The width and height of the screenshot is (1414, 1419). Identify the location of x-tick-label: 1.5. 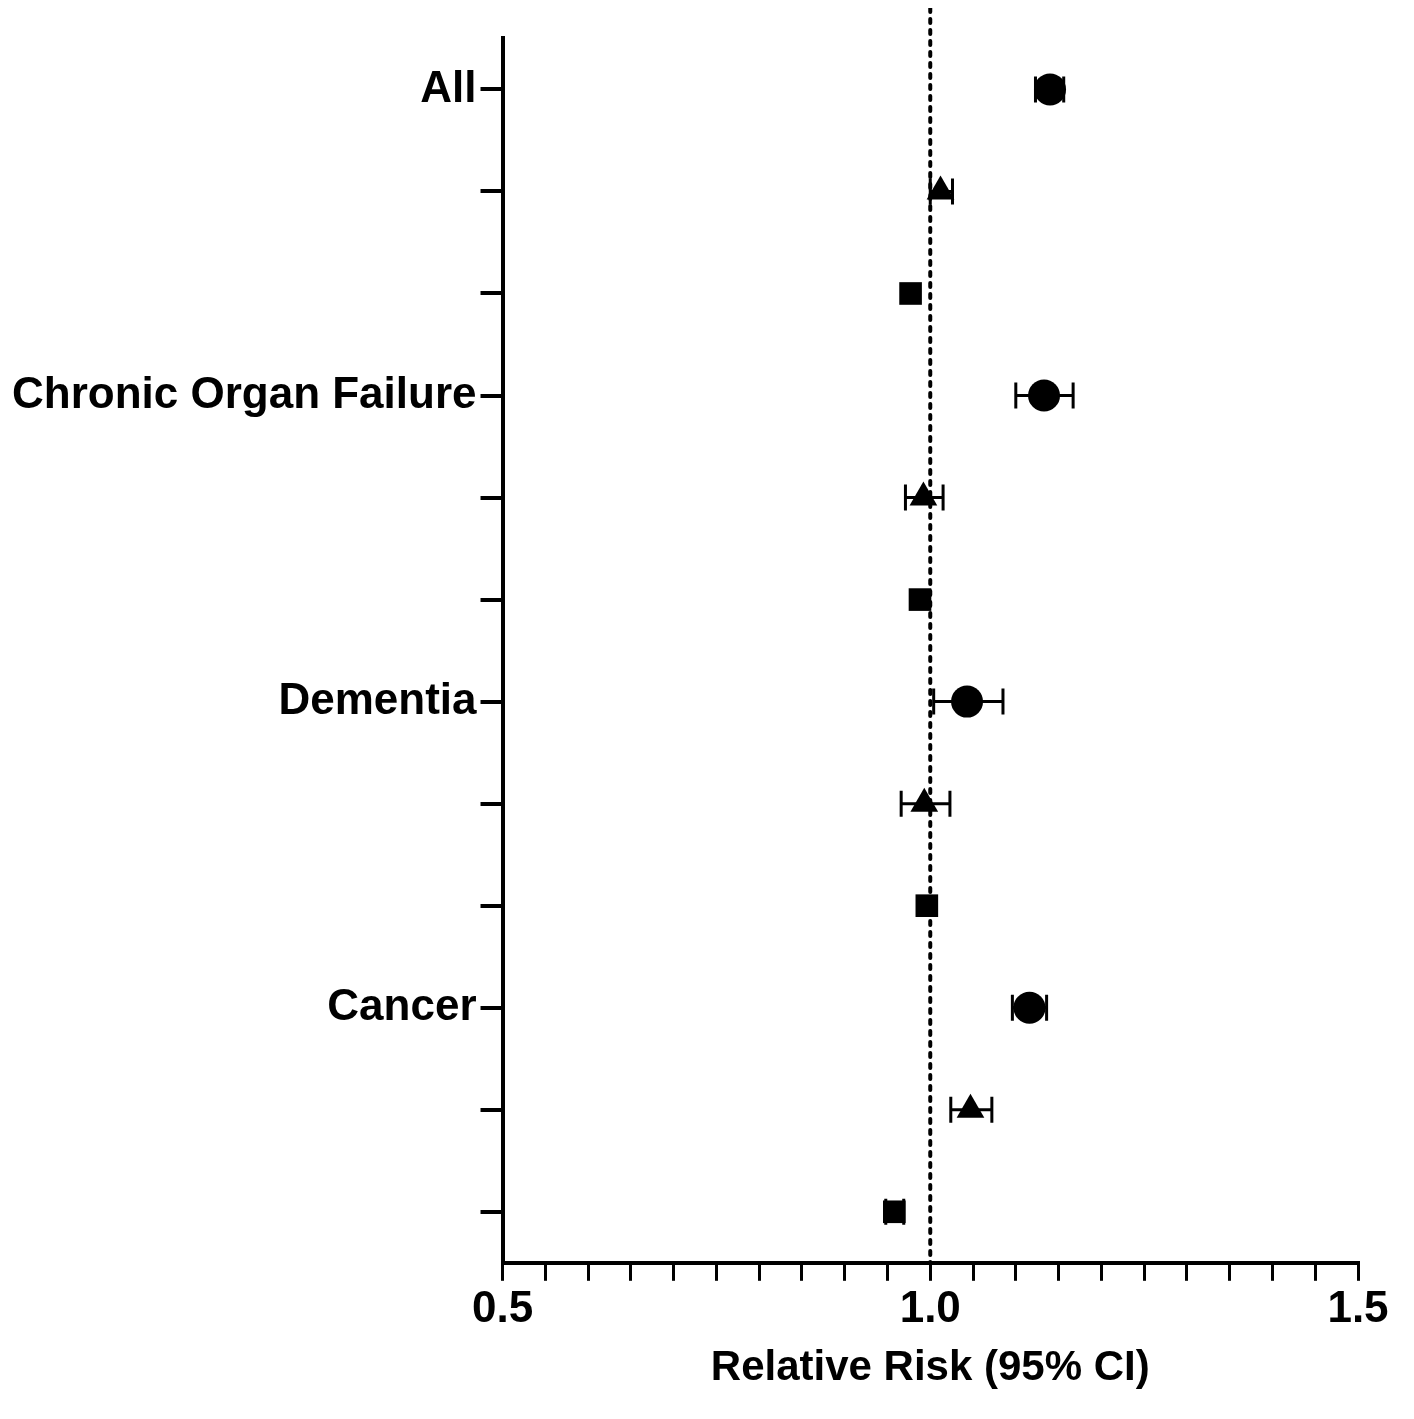
(1358, 1307).